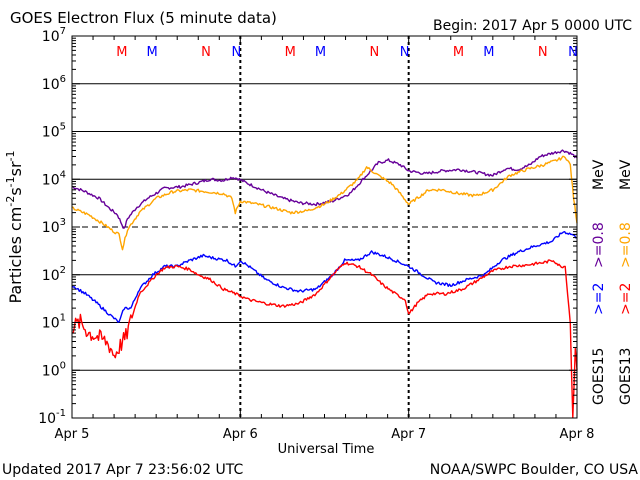 The image size is (640, 480). What do you see at coordinates (577, 434) in the screenshot?
I see `x-tick-label: Apr 8` at bounding box center [577, 434].